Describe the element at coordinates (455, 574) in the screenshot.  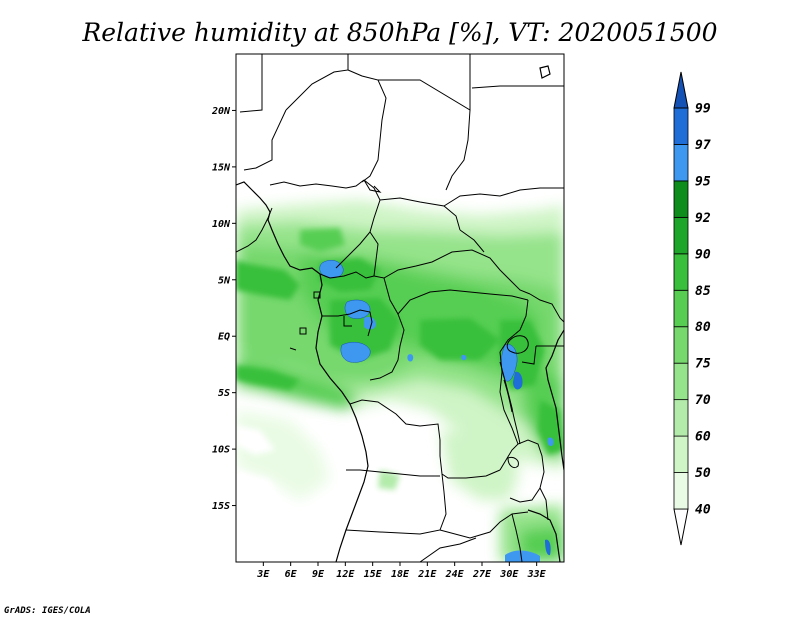
I see `lon-tick-label: 24E` at that location.